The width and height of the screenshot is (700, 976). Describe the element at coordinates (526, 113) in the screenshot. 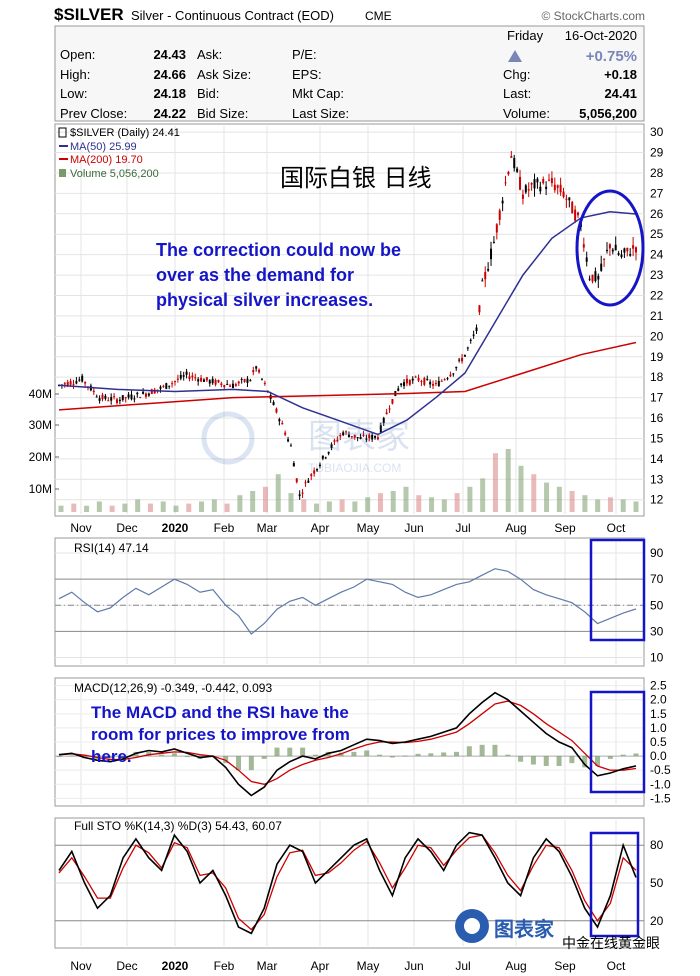

I see `volume-label: Volume:` at that location.